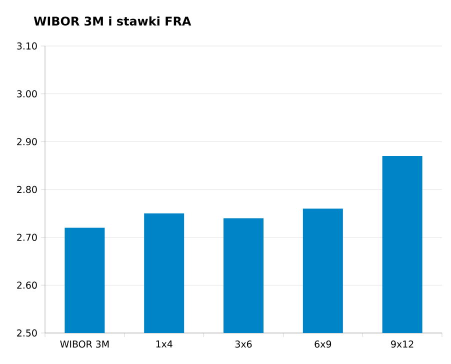  What do you see at coordinates (27, 142) in the screenshot?
I see `y-tick-label: 2.90` at bounding box center [27, 142].